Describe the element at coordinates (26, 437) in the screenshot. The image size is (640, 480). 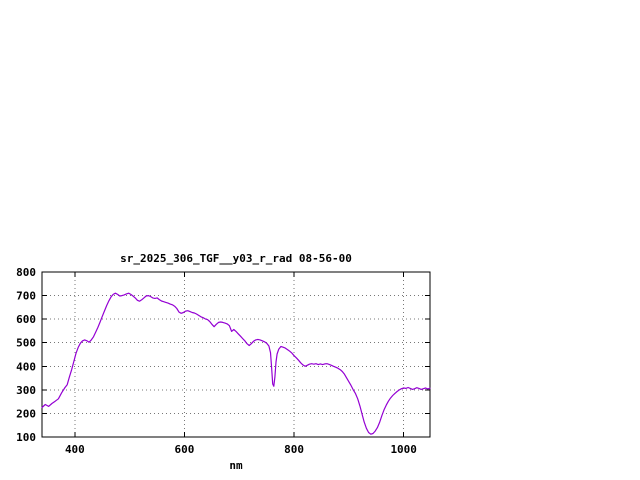
I see `y-tick-label: 100` at that location.